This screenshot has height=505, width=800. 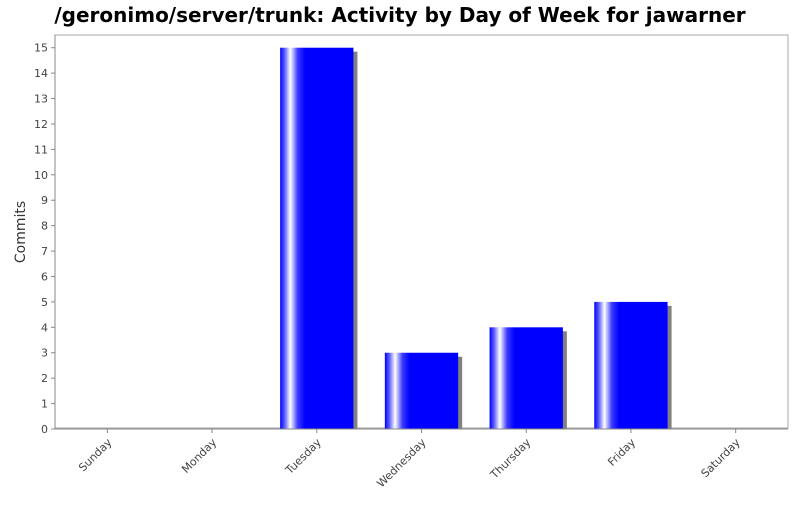 I want to click on x-tick-label: Sunday, so click(x=95, y=455).